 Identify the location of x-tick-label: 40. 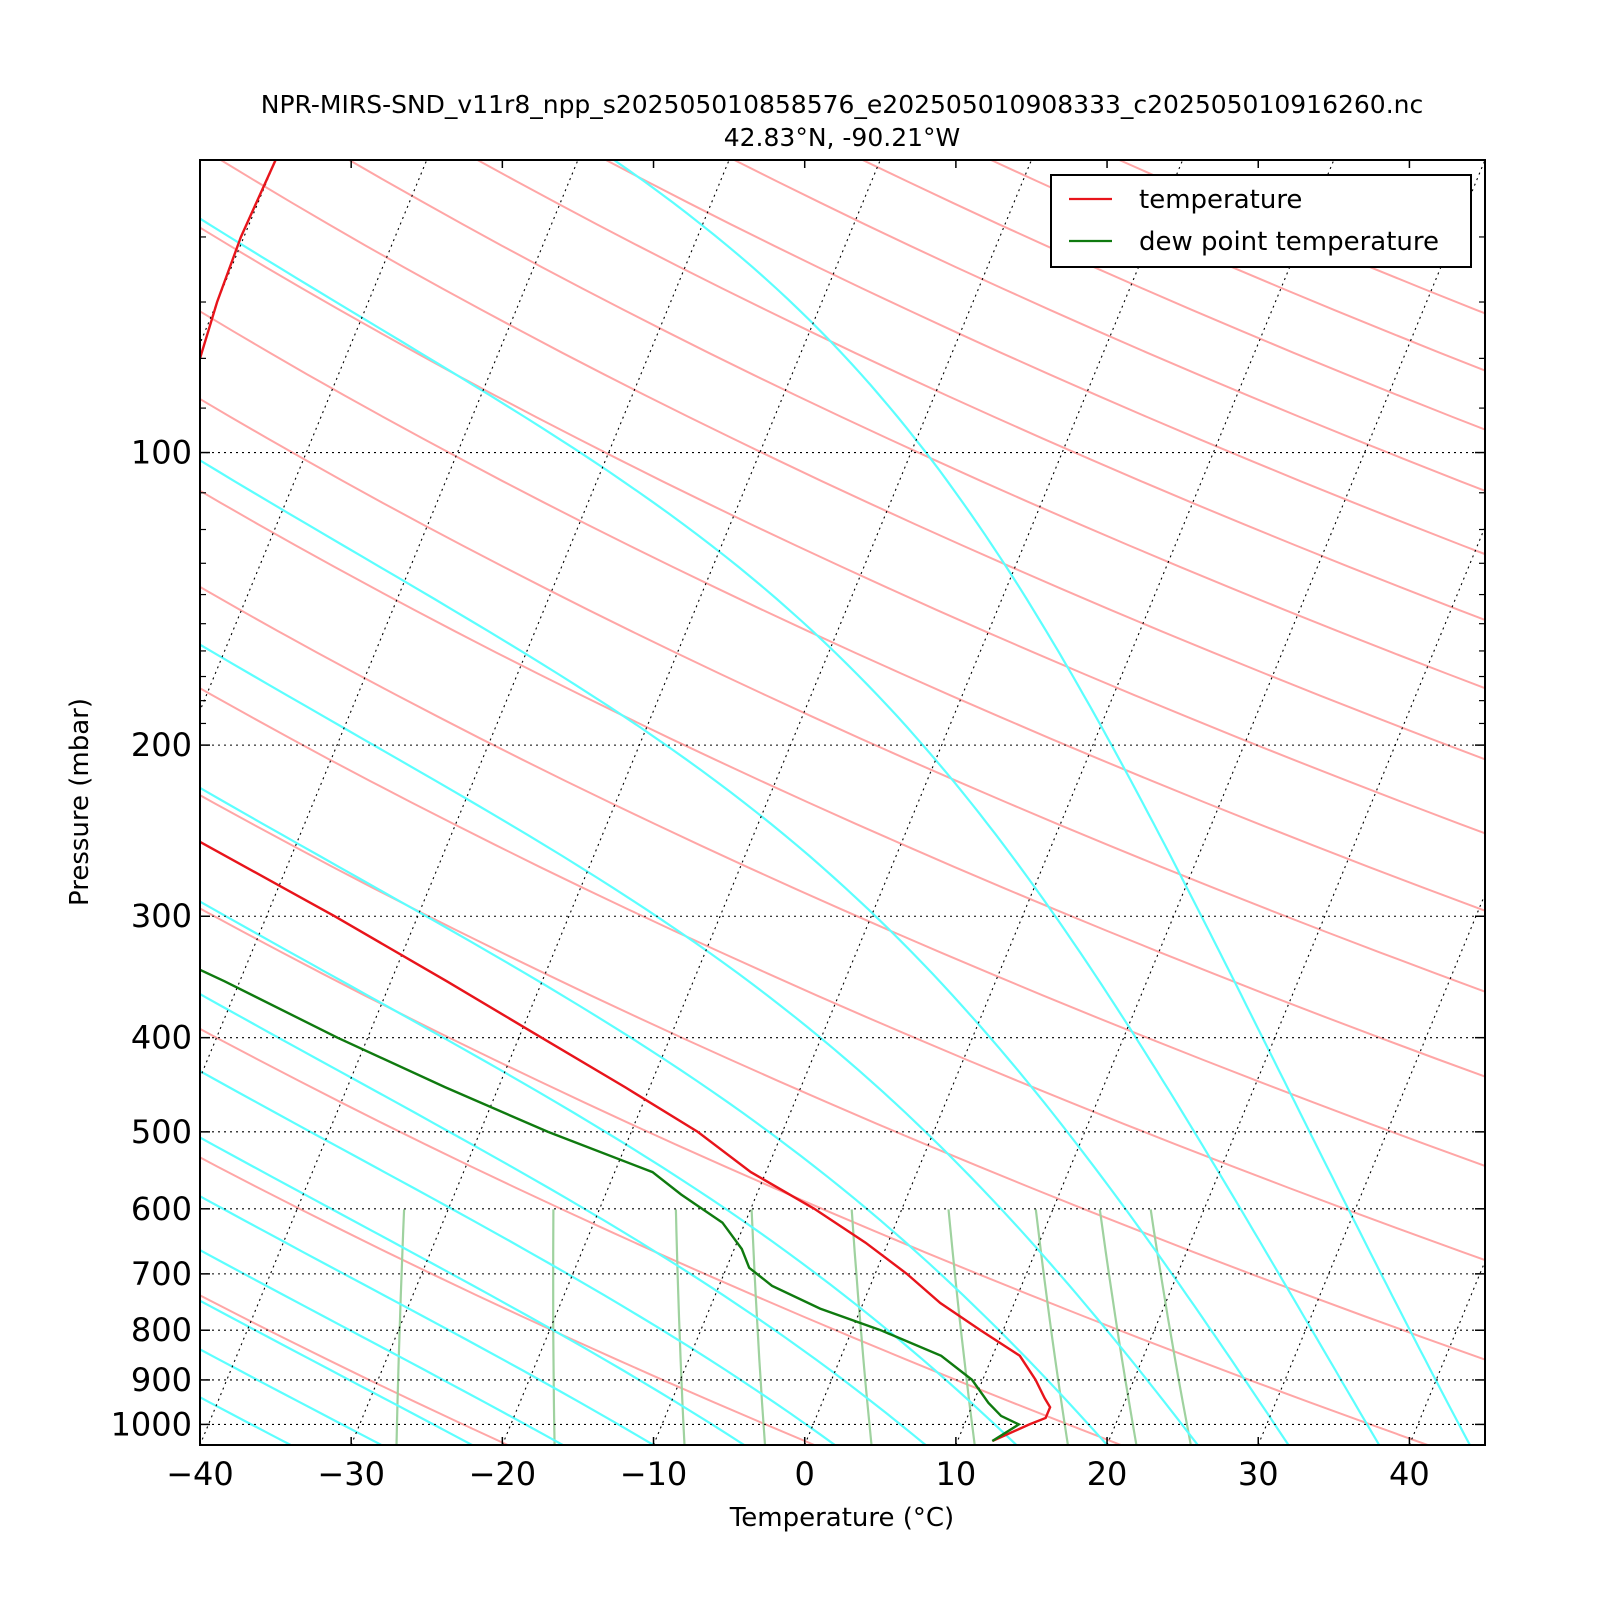
(1409, 1474).